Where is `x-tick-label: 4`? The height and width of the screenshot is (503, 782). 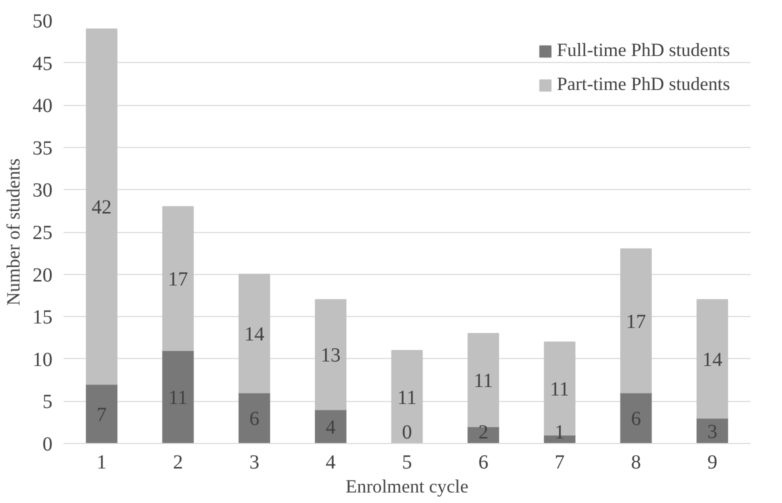
x-tick-label: 4 is located at coordinates (331, 463).